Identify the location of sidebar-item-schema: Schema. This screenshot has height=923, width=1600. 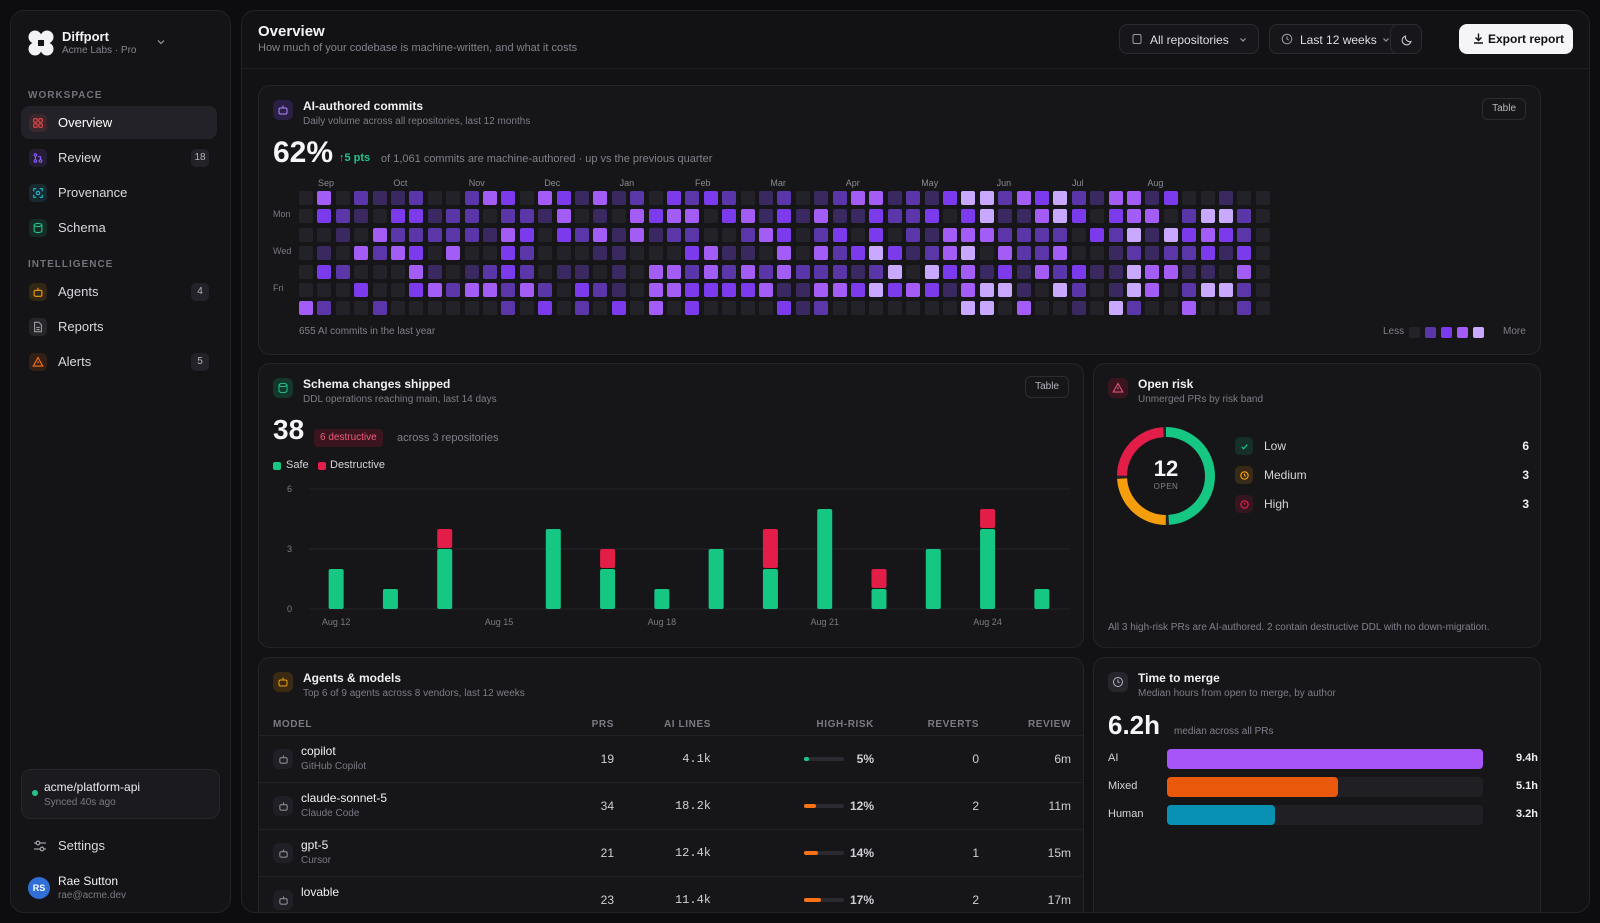
(119, 227).